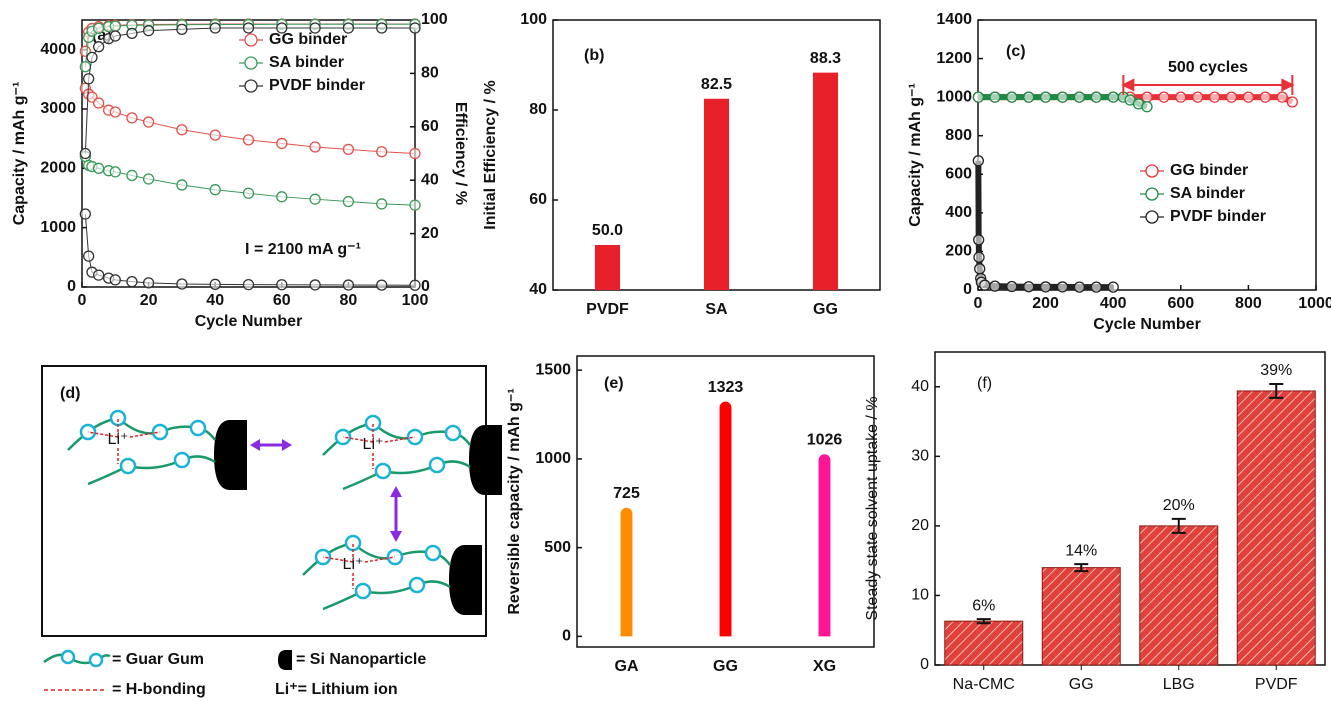 The image size is (1331, 701). What do you see at coordinates (434, 19) in the screenshot?
I see `y2-tick-label: 100` at bounding box center [434, 19].